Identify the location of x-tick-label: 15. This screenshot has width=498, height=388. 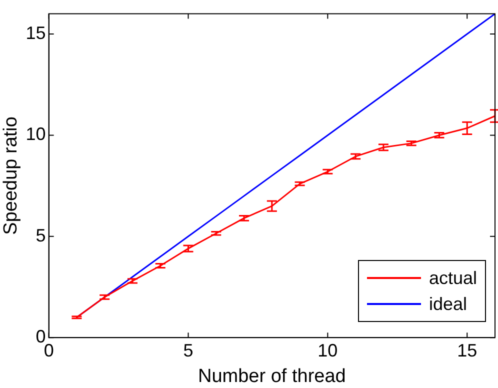
(467, 350).